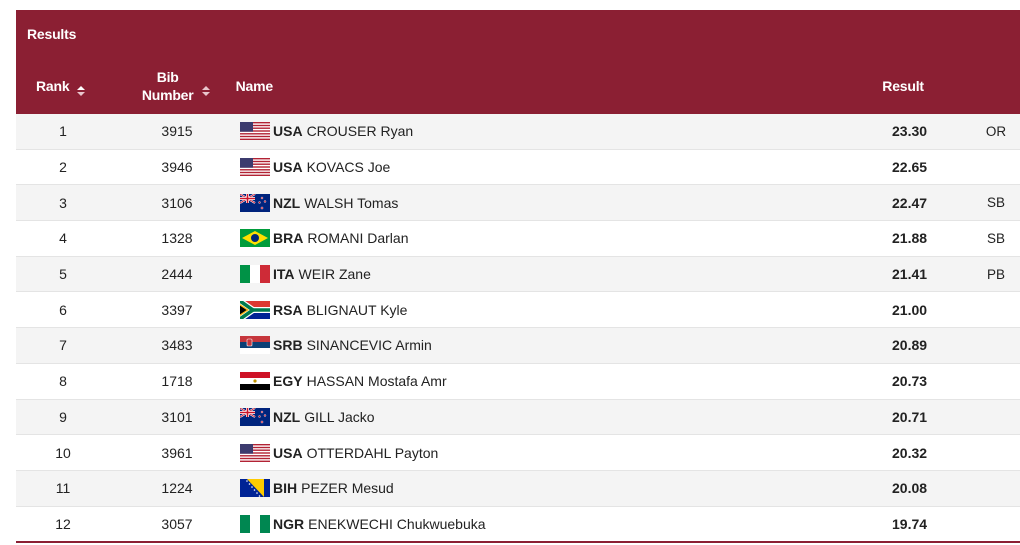 The image size is (1020, 545). What do you see at coordinates (995, 274) in the screenshot?
I see `record-mark-cell: PB` at bounding box center [995, 274].